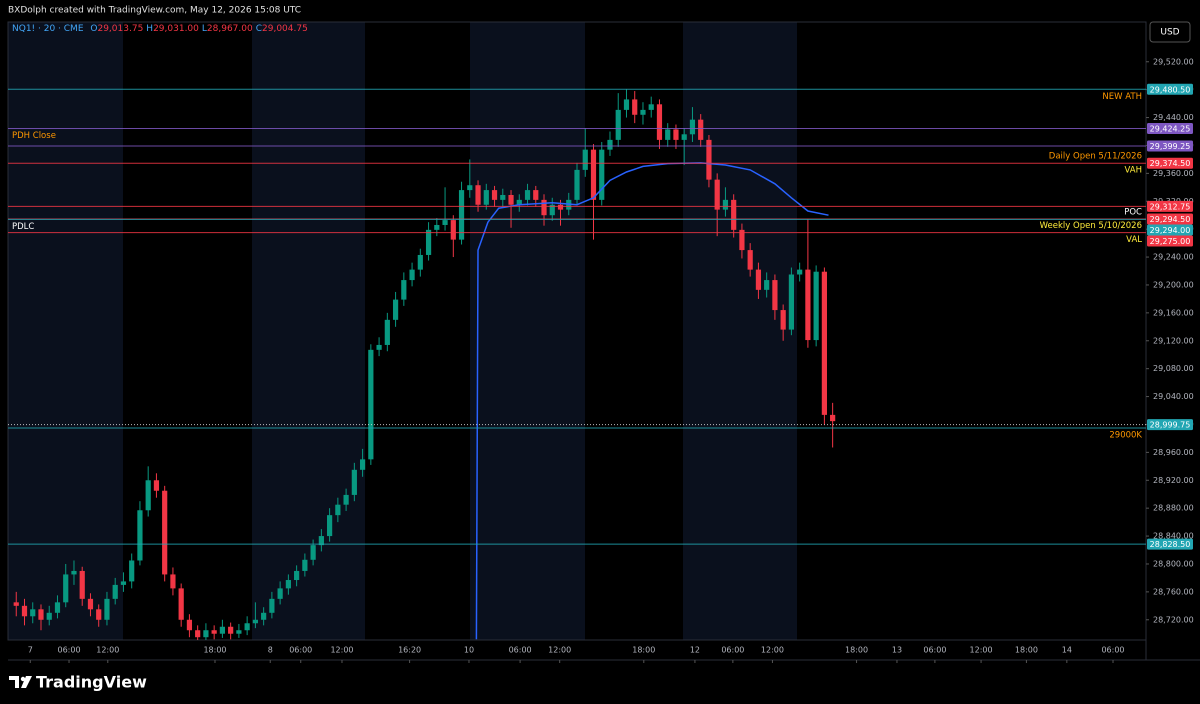  What do you see at coordinates (150, 29) in the screenshot?
I see `legend-key: H` at bounding box center [150, 29].